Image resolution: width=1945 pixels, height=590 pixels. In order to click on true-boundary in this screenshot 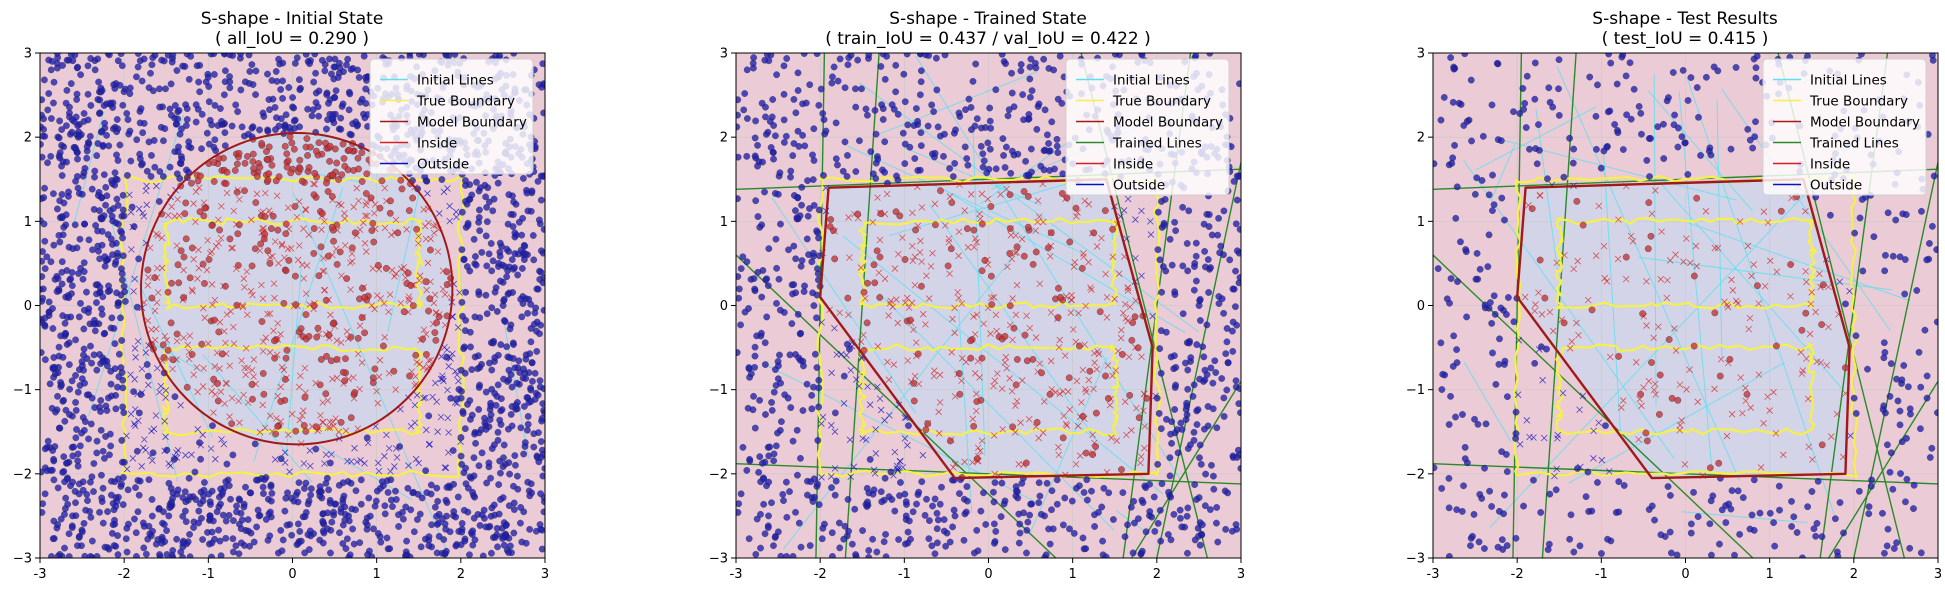, I will do `click(293, 264)`.